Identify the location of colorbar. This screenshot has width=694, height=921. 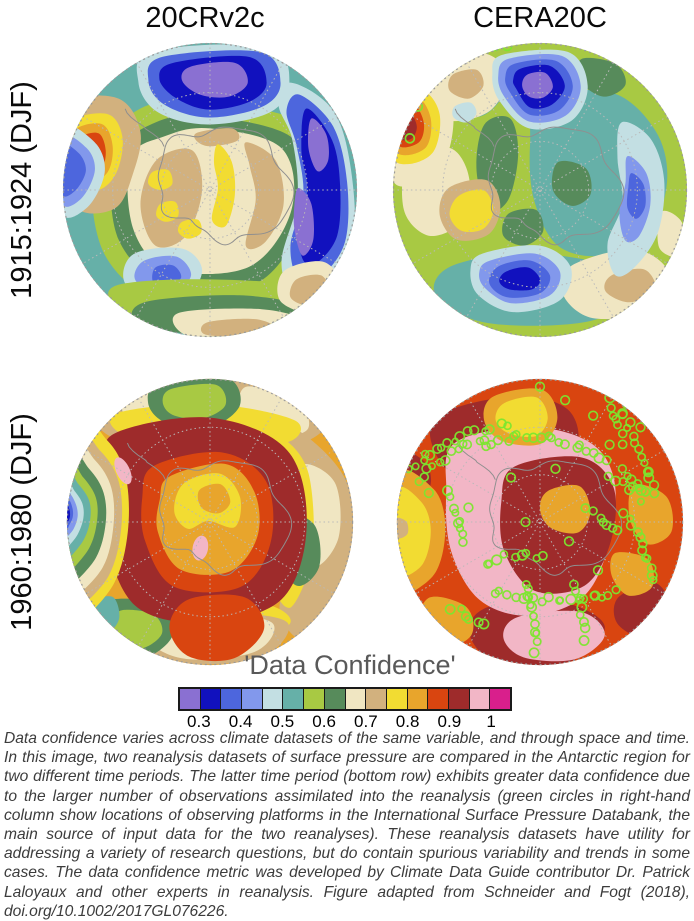
(345, 699).